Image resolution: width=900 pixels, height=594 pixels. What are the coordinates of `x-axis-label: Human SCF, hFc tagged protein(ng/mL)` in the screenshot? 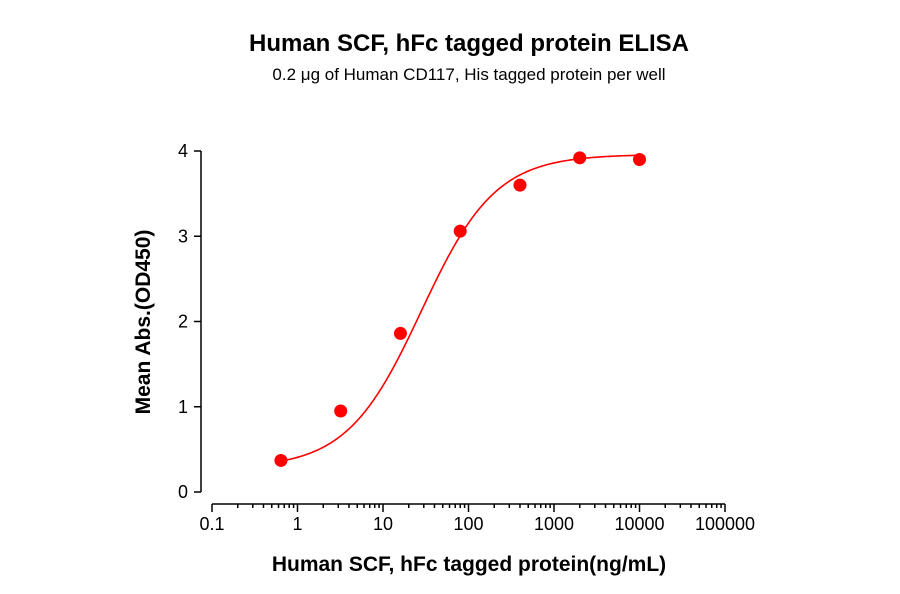 It's located at (469, 564).